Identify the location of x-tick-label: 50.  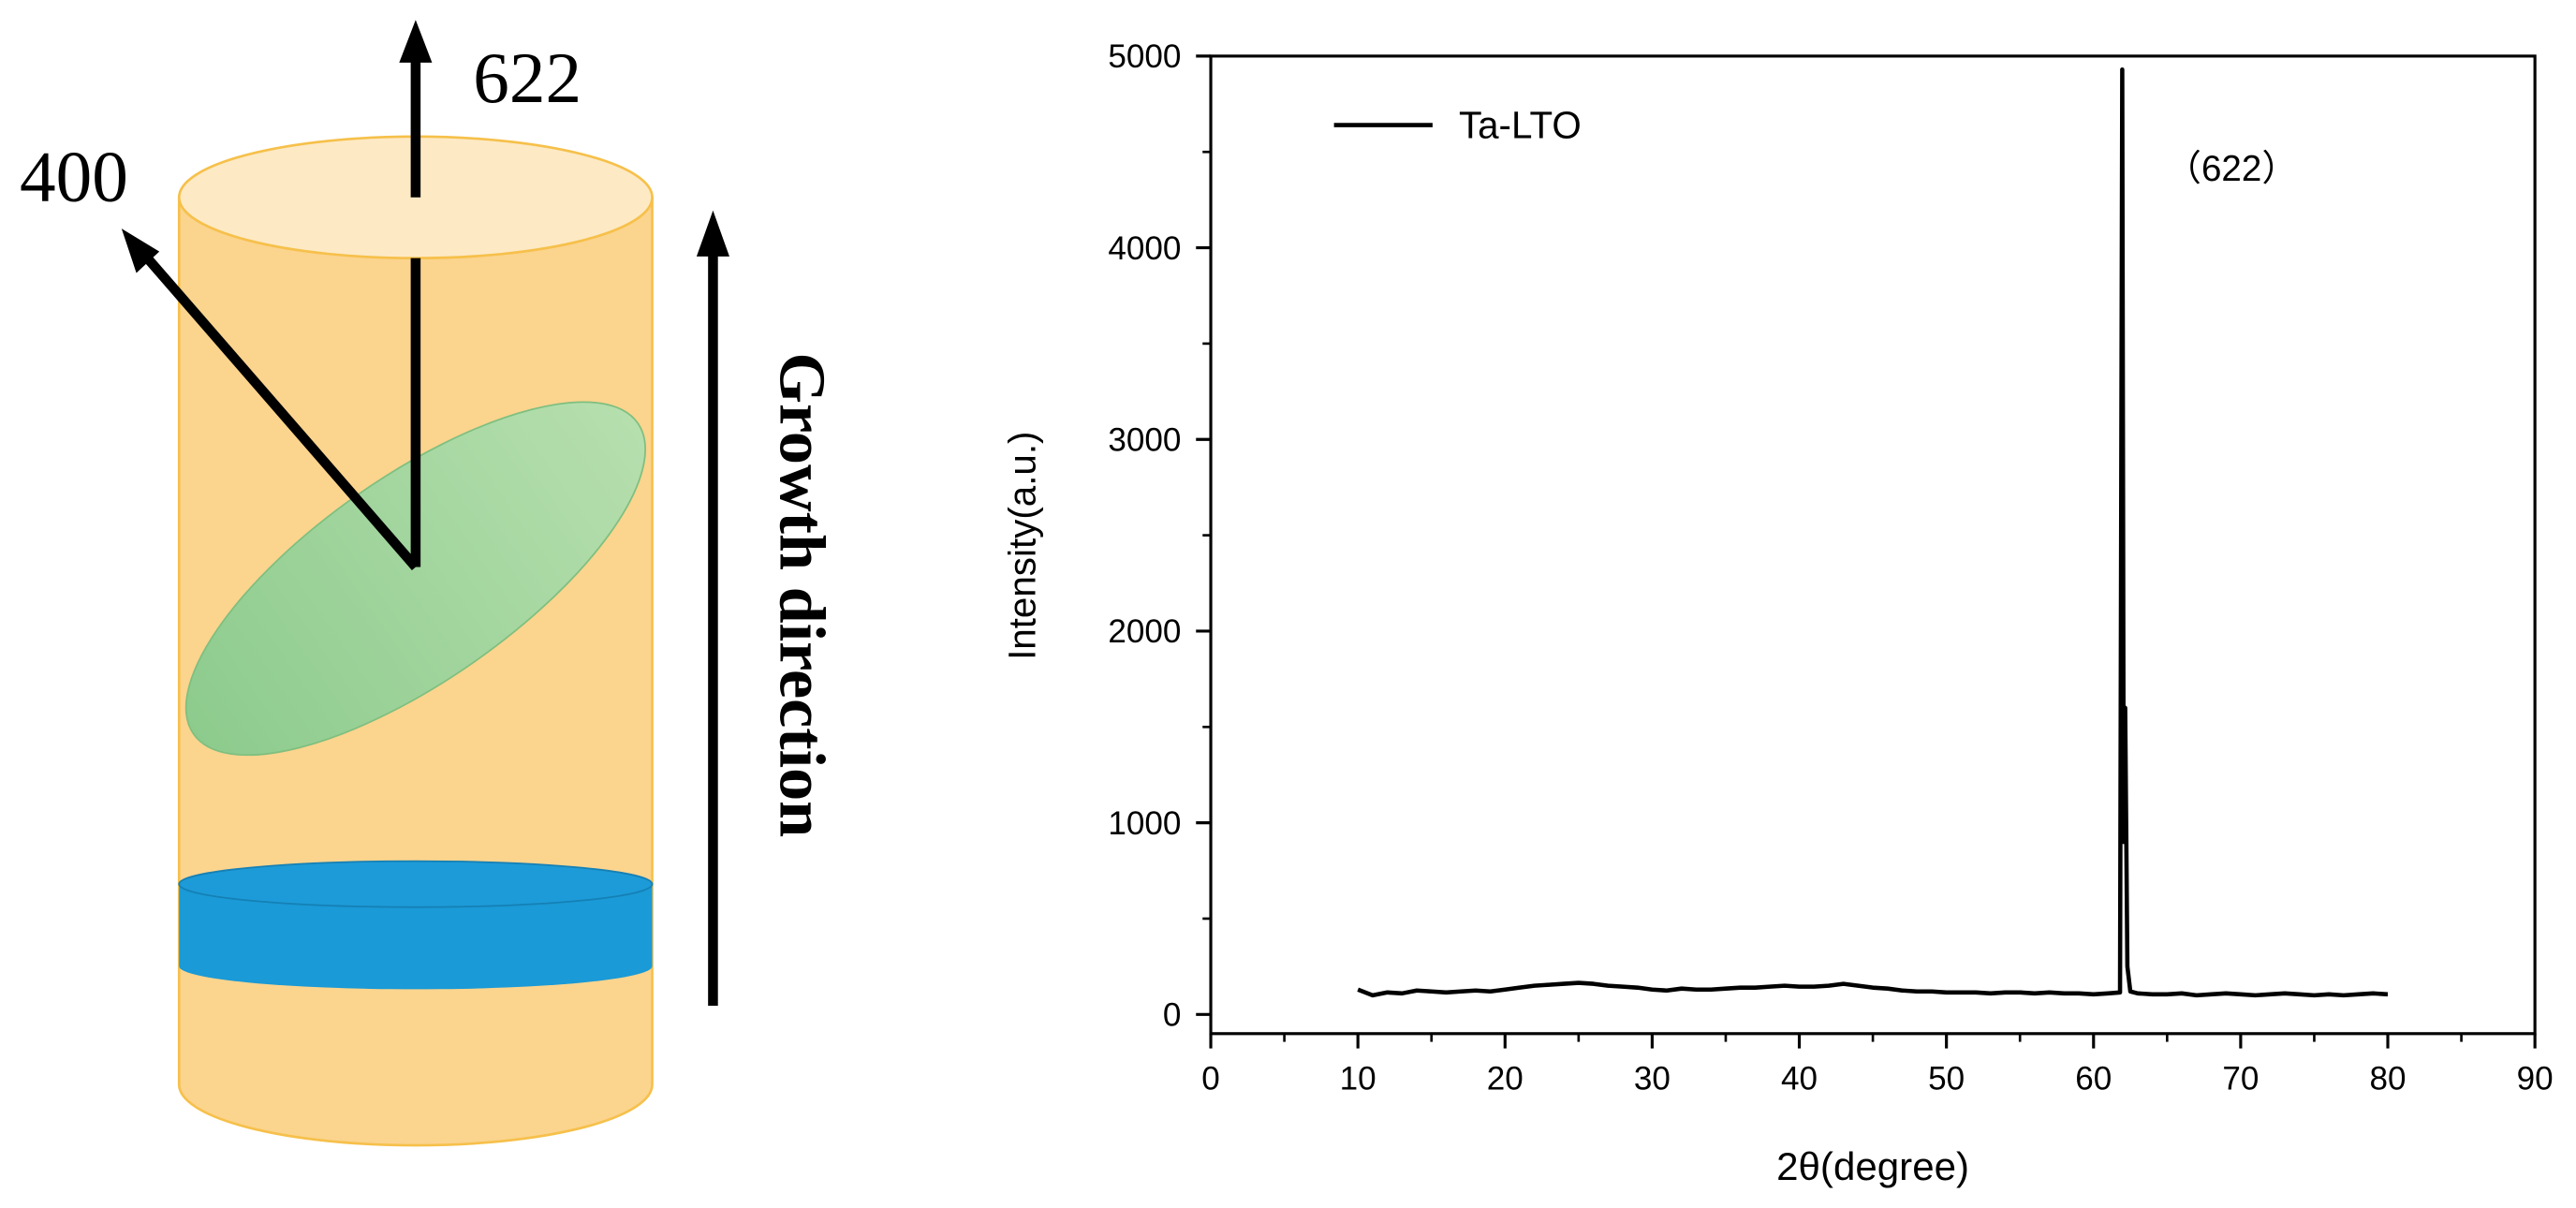
(1946, 1078).